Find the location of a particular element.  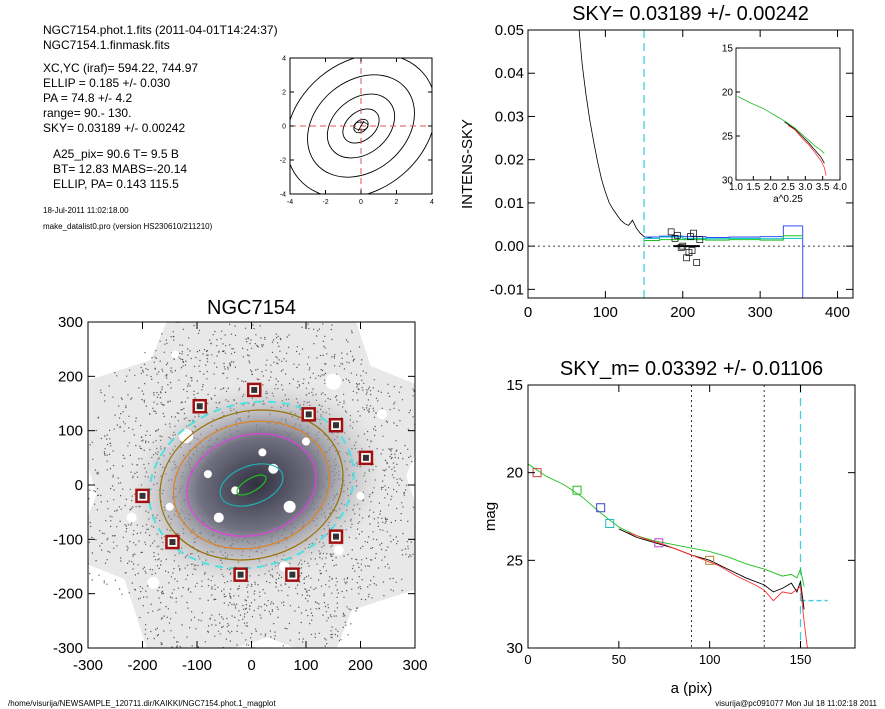

contour-x-tick-label: 4 is located at coordinates (432, 202).